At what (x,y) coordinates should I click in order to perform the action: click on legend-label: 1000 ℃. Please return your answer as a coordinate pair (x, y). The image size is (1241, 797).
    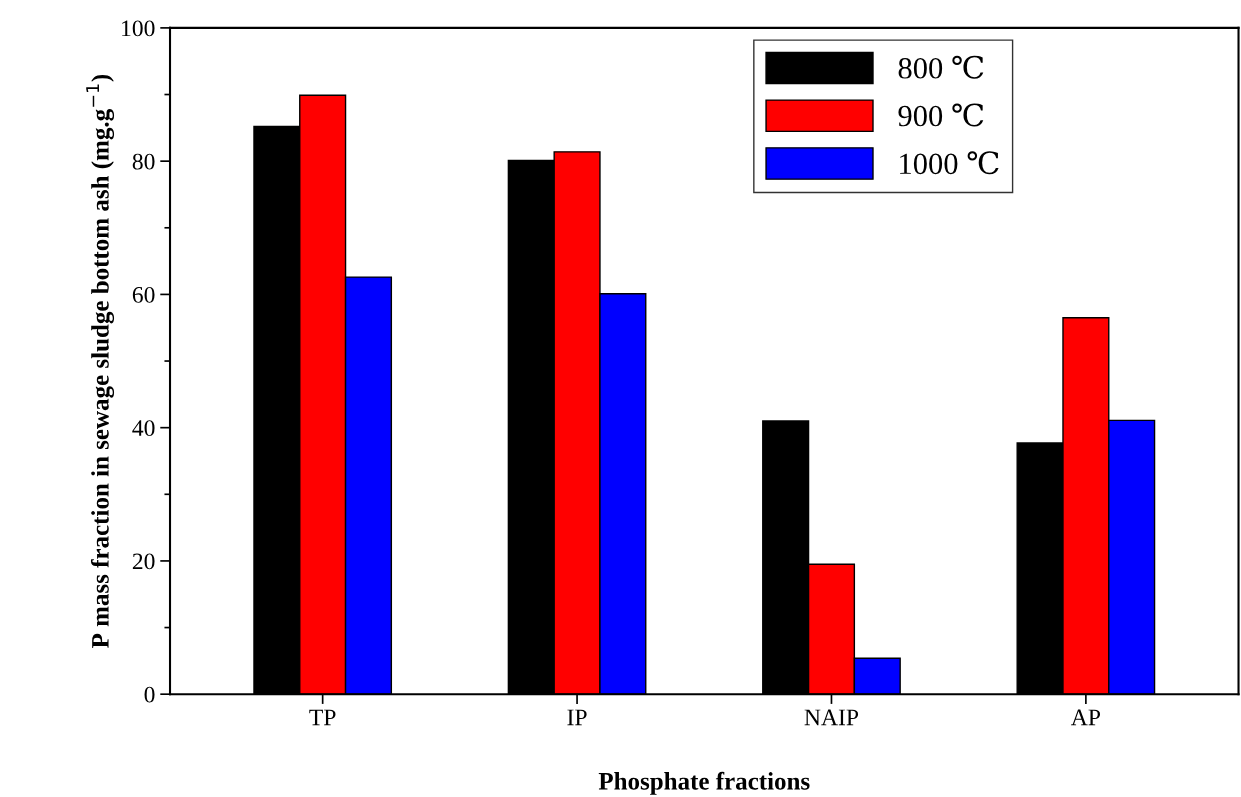
    Looking at the image, I should click on (949, 163).